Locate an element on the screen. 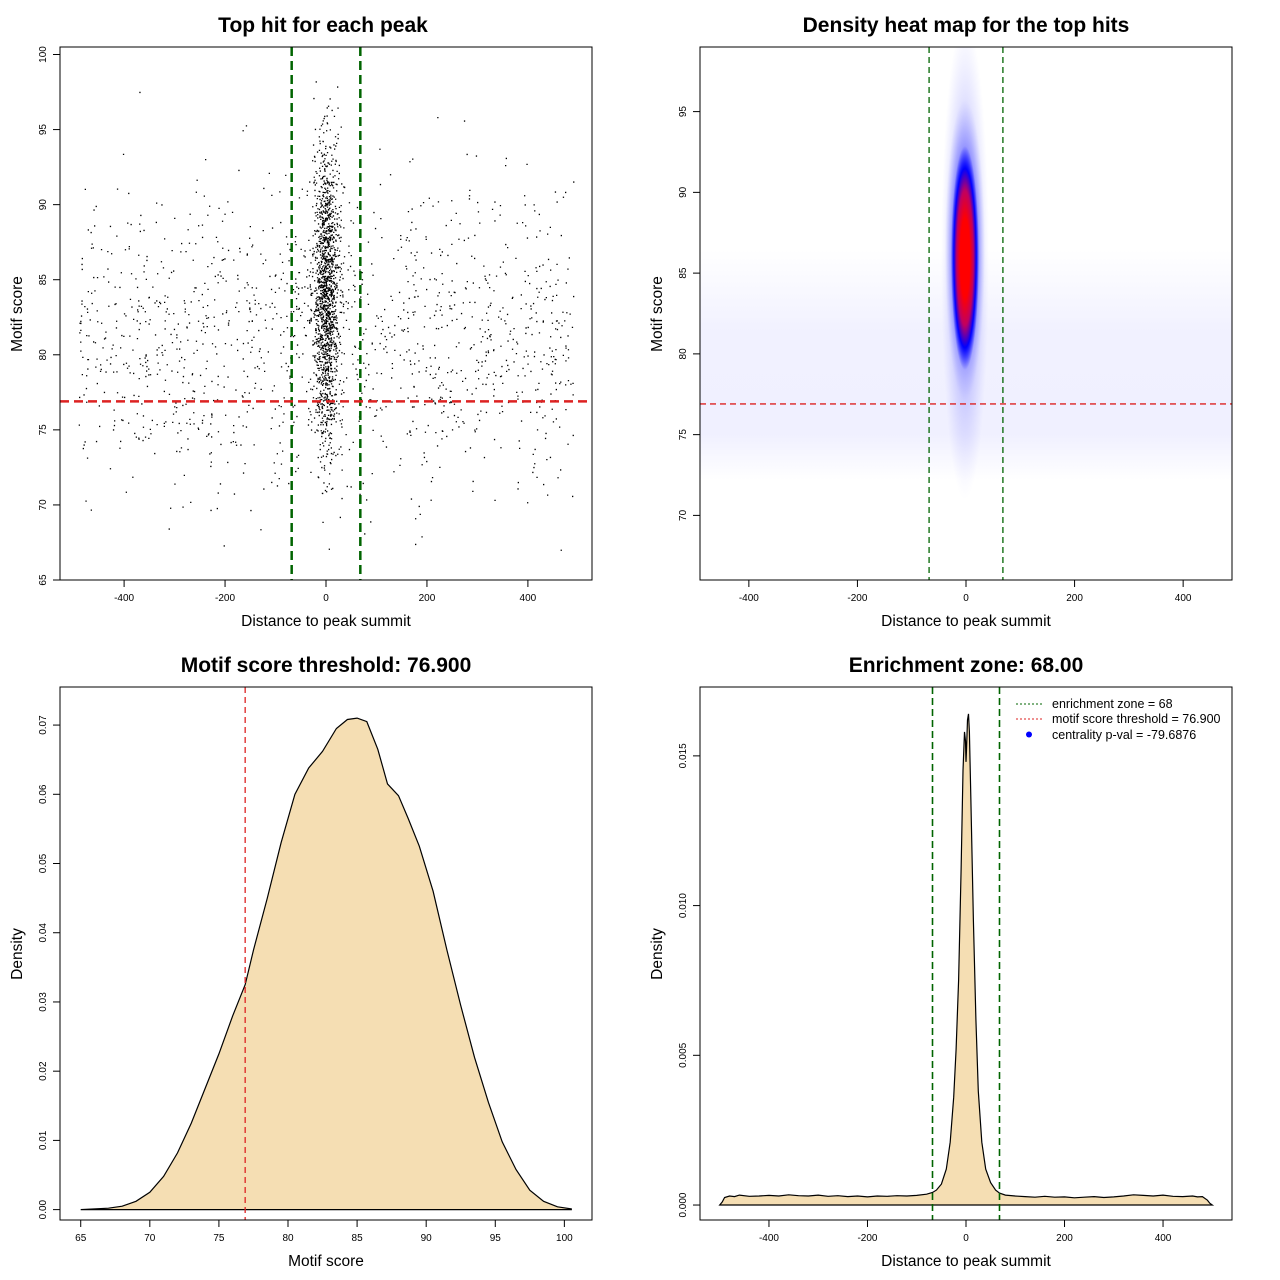 Image resolution: width=1280 pixels, height=1280 pixels. y-tick-label: 0.01 is located at coordinates (43, 1140).